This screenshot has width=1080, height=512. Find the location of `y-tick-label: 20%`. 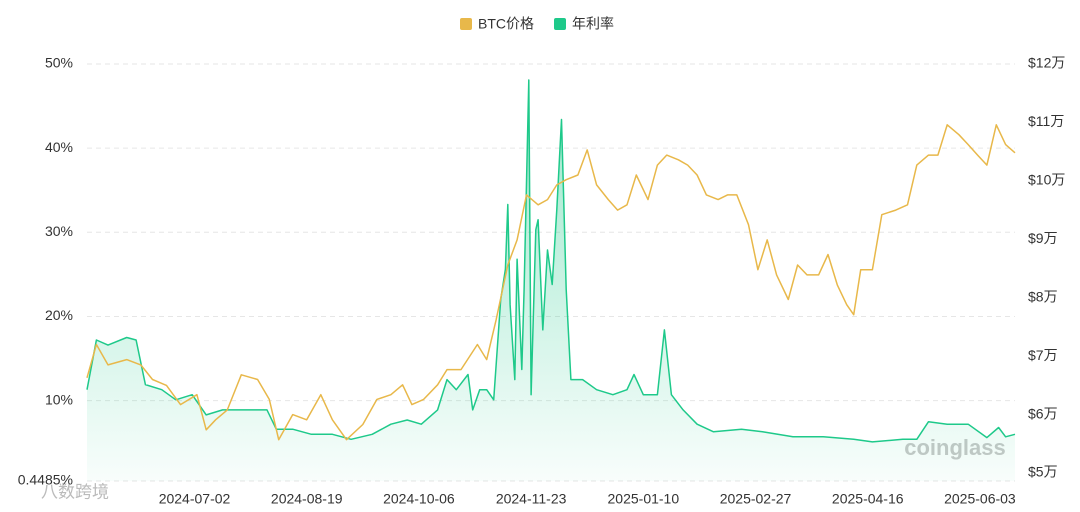

y-tick-label: 20% is located at coordinates (59, 315).